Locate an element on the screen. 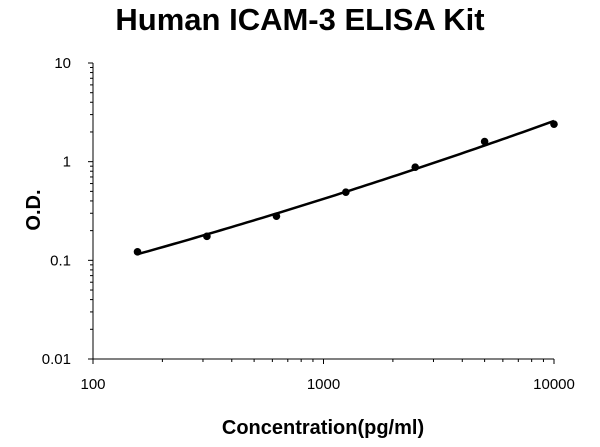 This screenshot has height=447, width=600. x-tick-label: 10000 is located at coordinates (554, 384).